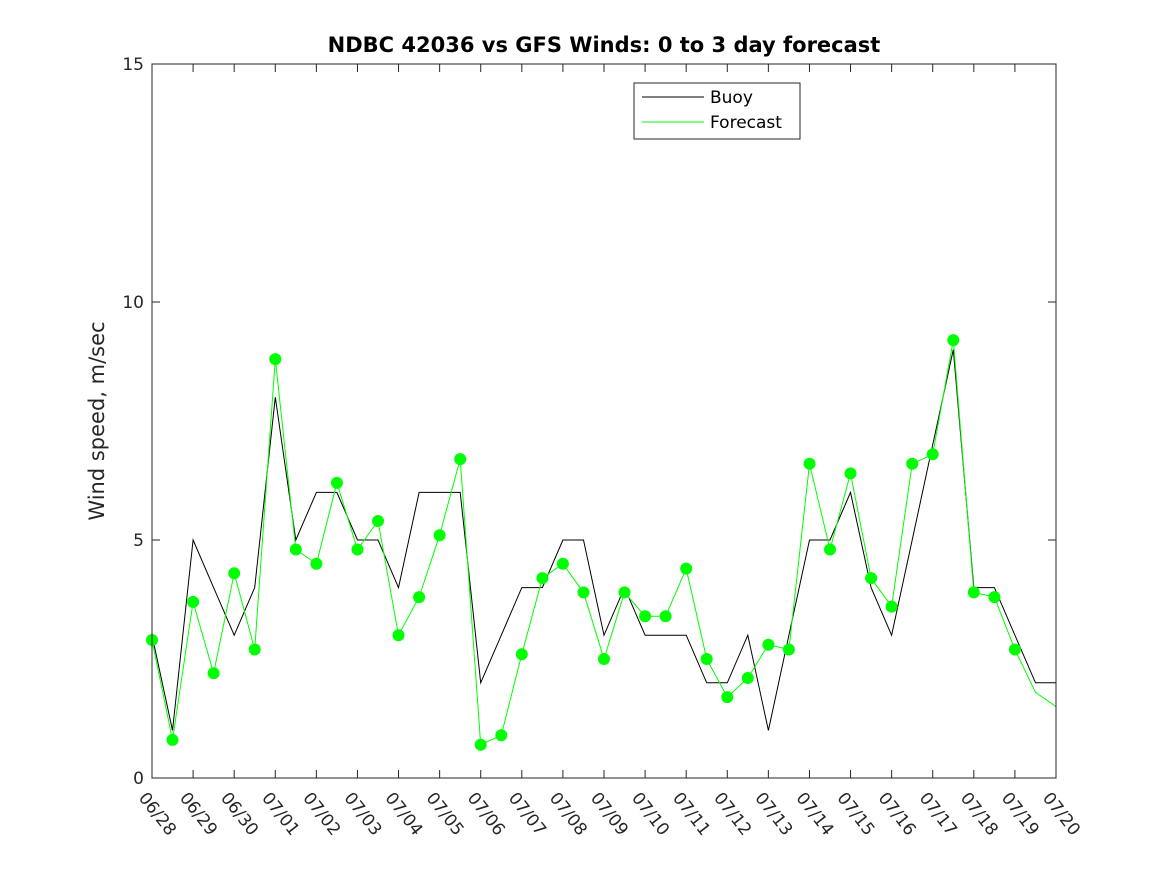 The height and width of the screenshot is (879, 1167). Describe the element at coordinates (486, 814) in the screenshot. I see `x-tick-label: 07/06` at that location.